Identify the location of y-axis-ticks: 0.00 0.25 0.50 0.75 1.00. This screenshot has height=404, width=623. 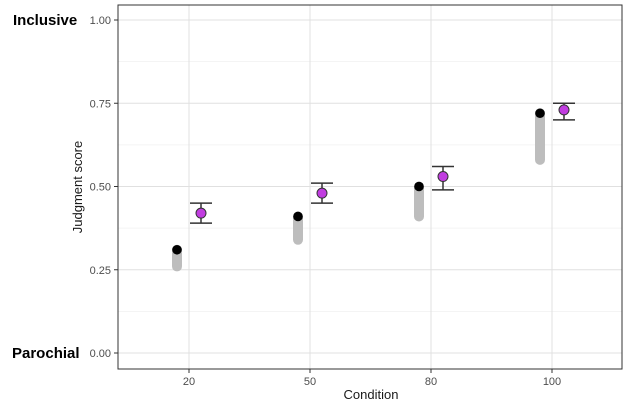
(104, 187).